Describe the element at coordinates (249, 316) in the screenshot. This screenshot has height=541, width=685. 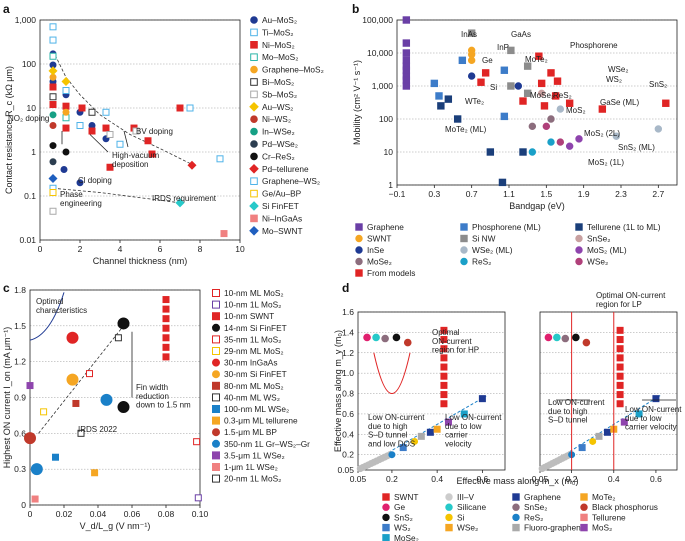
I see `legend-label: 10-nm SWNT` at that location.